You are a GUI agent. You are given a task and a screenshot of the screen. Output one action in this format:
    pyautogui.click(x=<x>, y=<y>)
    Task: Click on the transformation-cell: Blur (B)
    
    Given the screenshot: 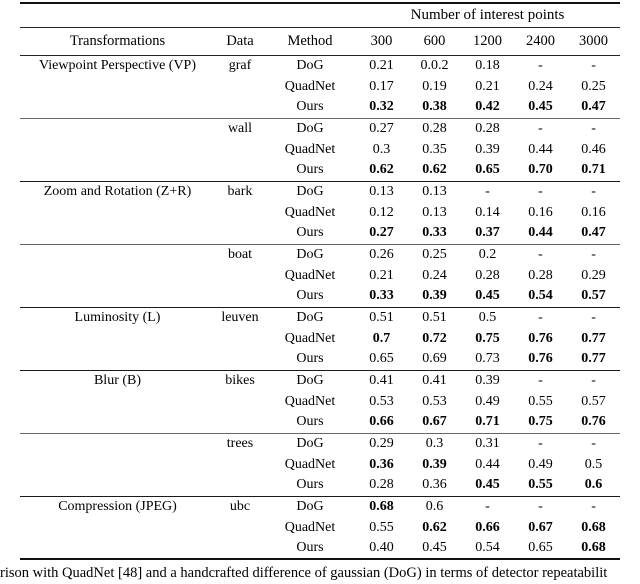 What is the action you would take?
    pyautogui.click(x=117, y=380)
    